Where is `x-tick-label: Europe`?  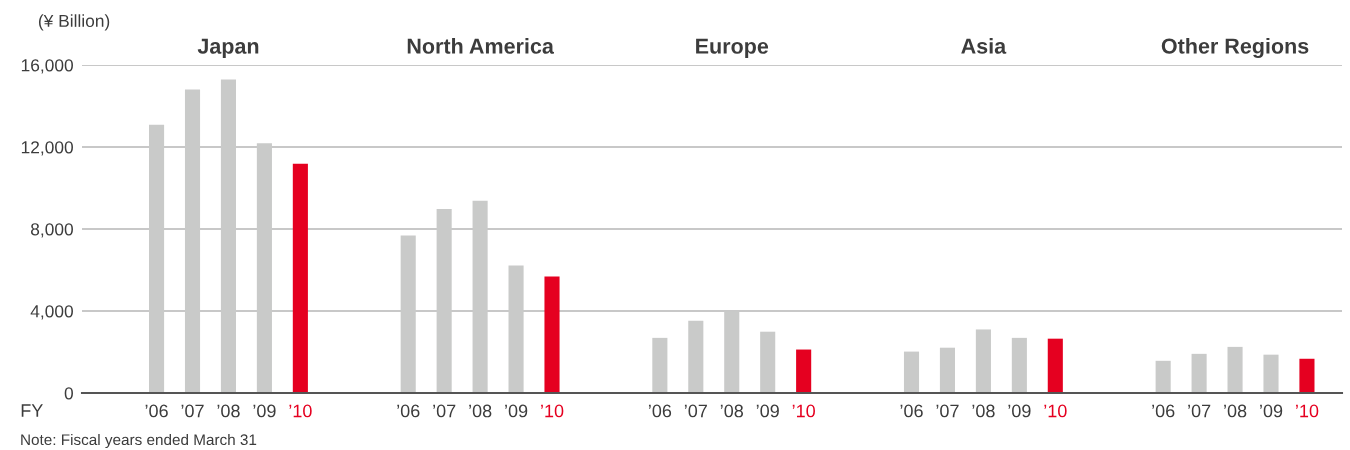
x-tick-label: Europe is located at coordinates (732, 48).